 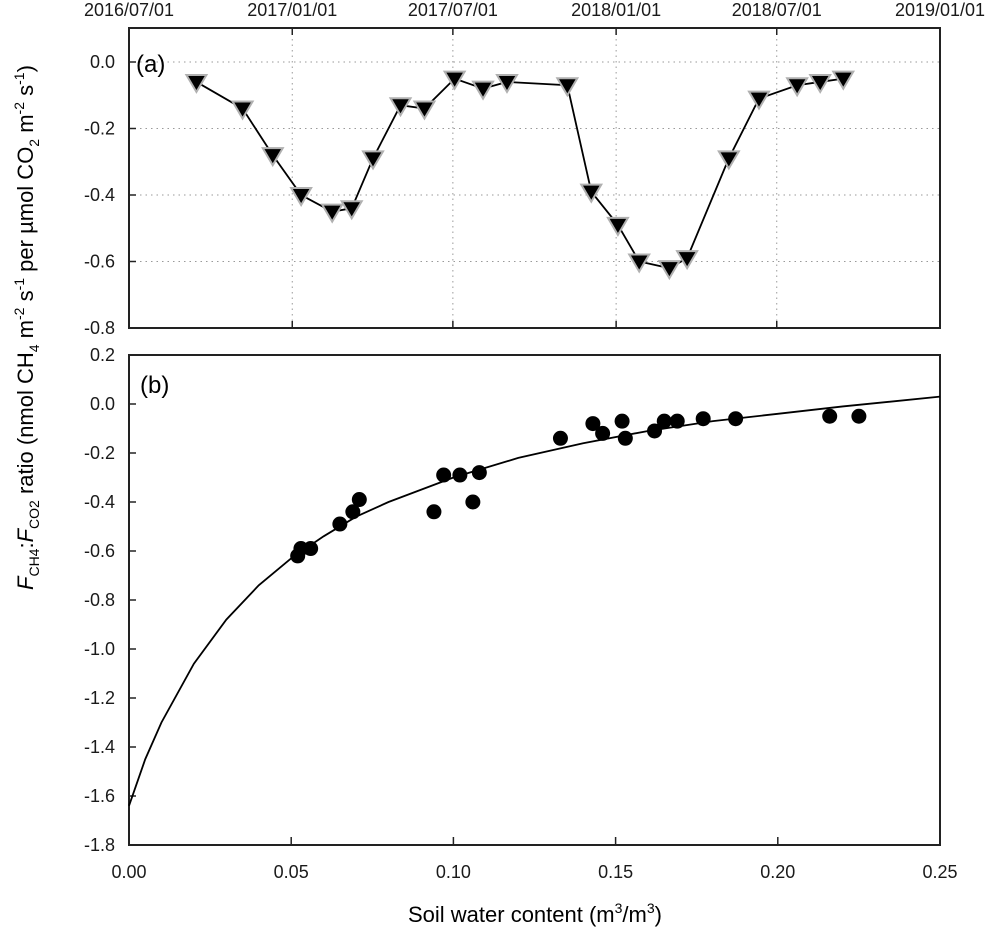 What do you see at coordinates (939, 872) in the screenshot?
I see `x-tick-label: 0.25` at bounding box center [939, 872].